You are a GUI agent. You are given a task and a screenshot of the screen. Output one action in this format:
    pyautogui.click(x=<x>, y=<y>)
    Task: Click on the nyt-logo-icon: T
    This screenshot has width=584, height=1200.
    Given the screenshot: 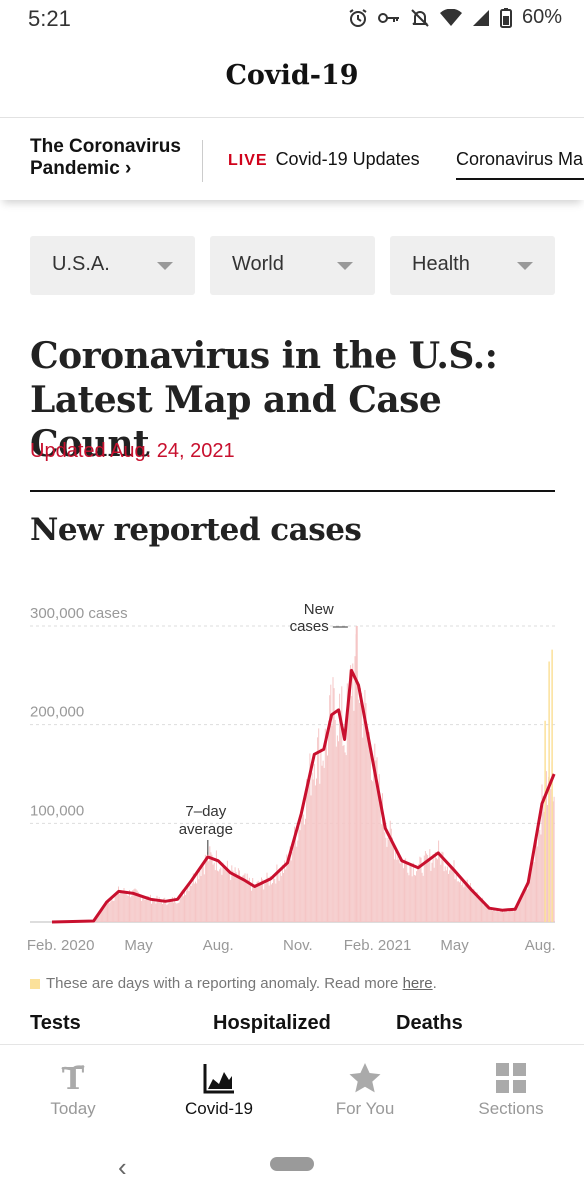 What is the action you would take?
    pyautogui.click(x=73, y=1079)
    